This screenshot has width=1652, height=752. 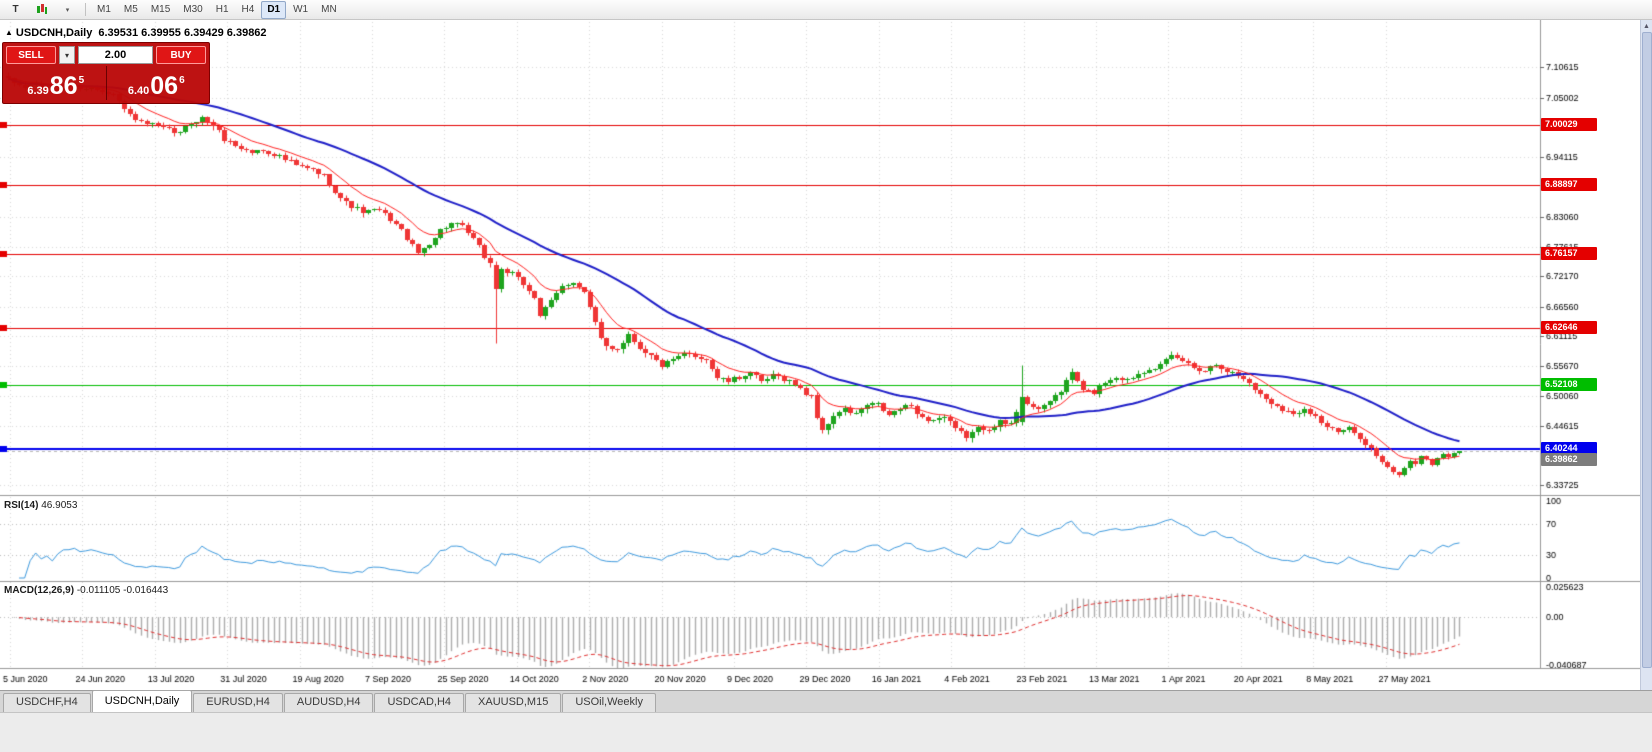 I want to click on rsi-value: 46.9053, so click(x=59, y=505).